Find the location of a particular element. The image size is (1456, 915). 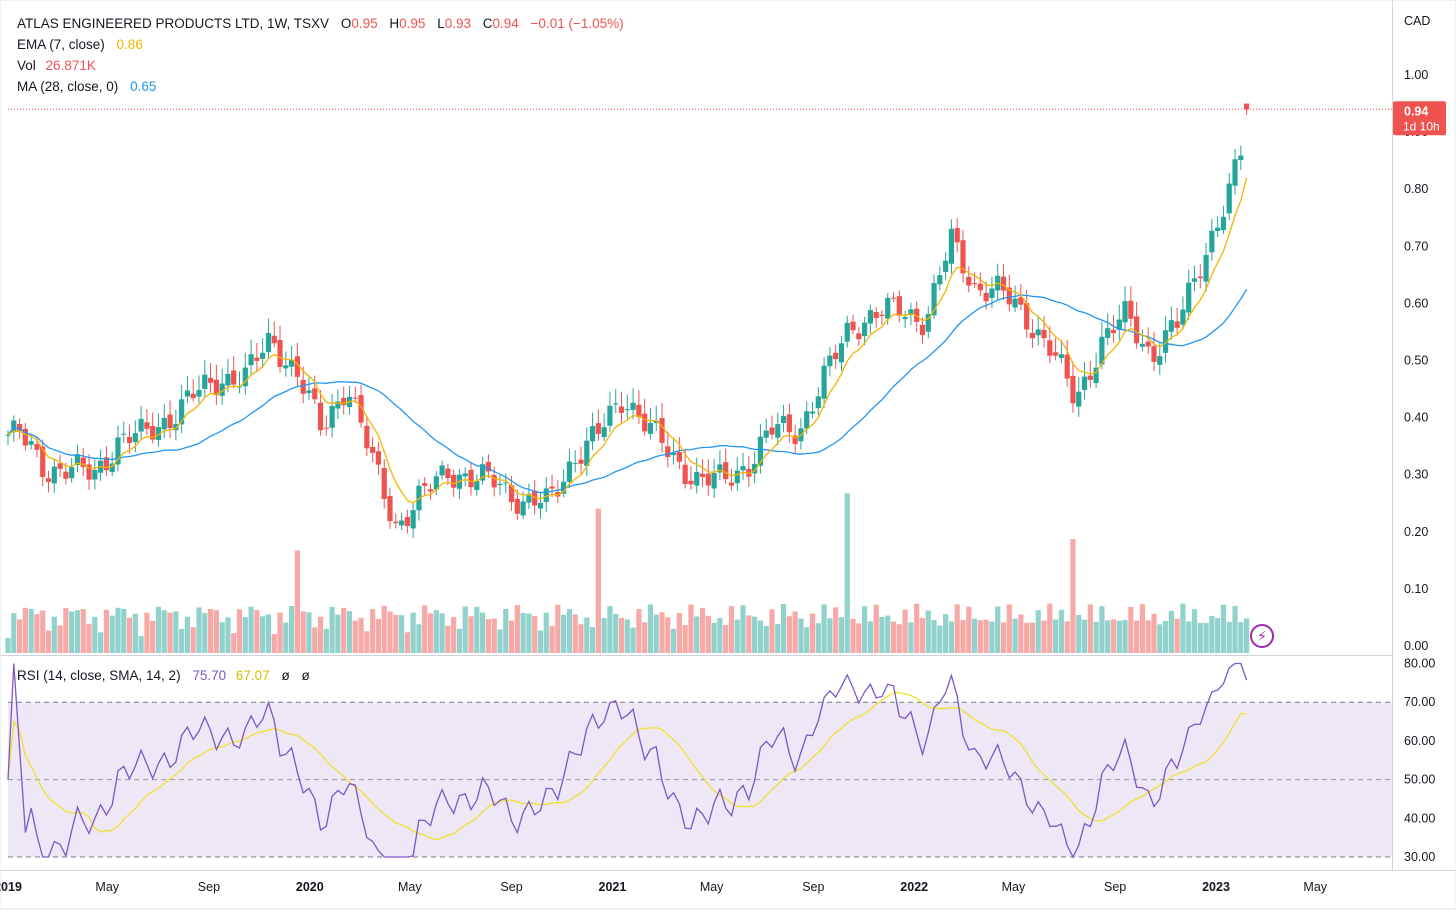

close-value: 0.94 is located at coordinates (505, 23).